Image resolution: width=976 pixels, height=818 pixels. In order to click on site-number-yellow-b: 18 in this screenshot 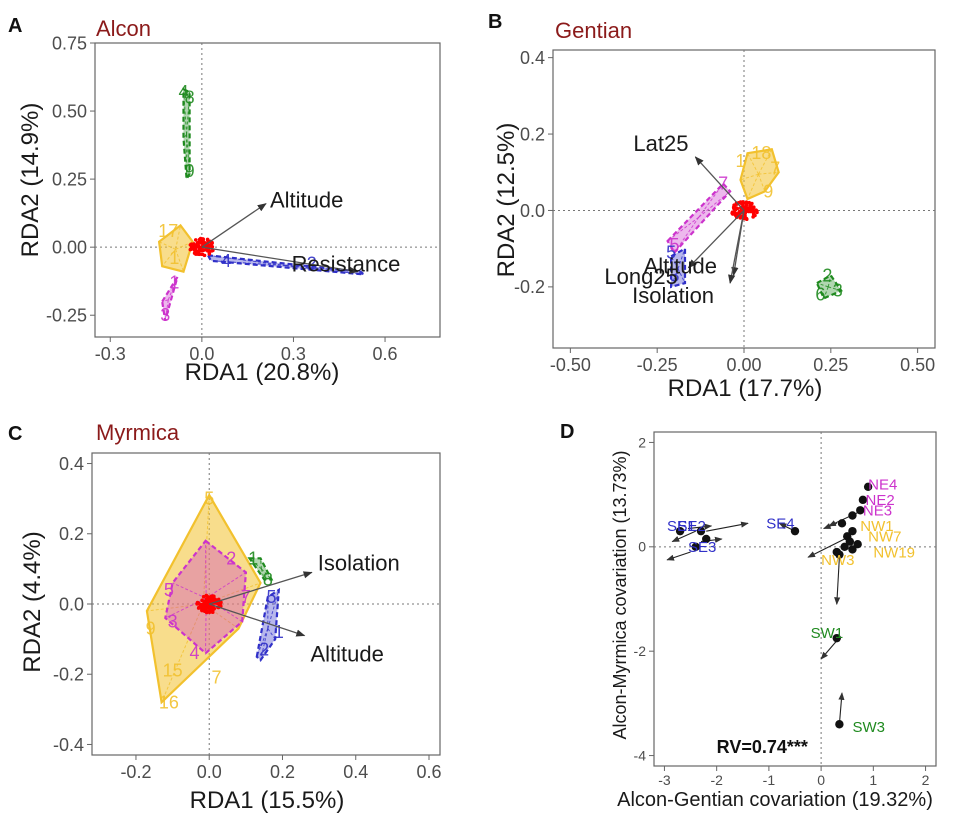, I will do `click(761, 153)`.